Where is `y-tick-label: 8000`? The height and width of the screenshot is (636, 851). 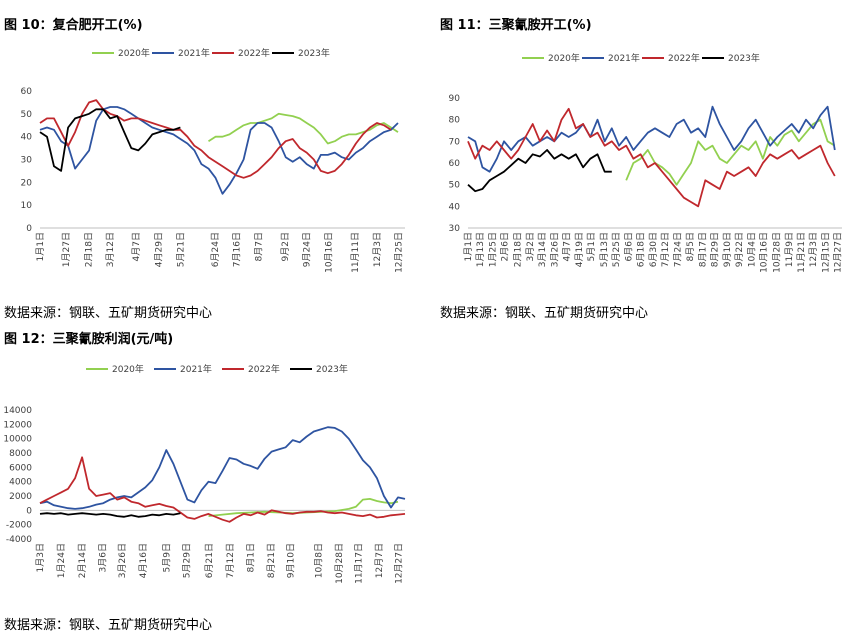
y-tick-label: 8000 is located at coordinates (20, 454).